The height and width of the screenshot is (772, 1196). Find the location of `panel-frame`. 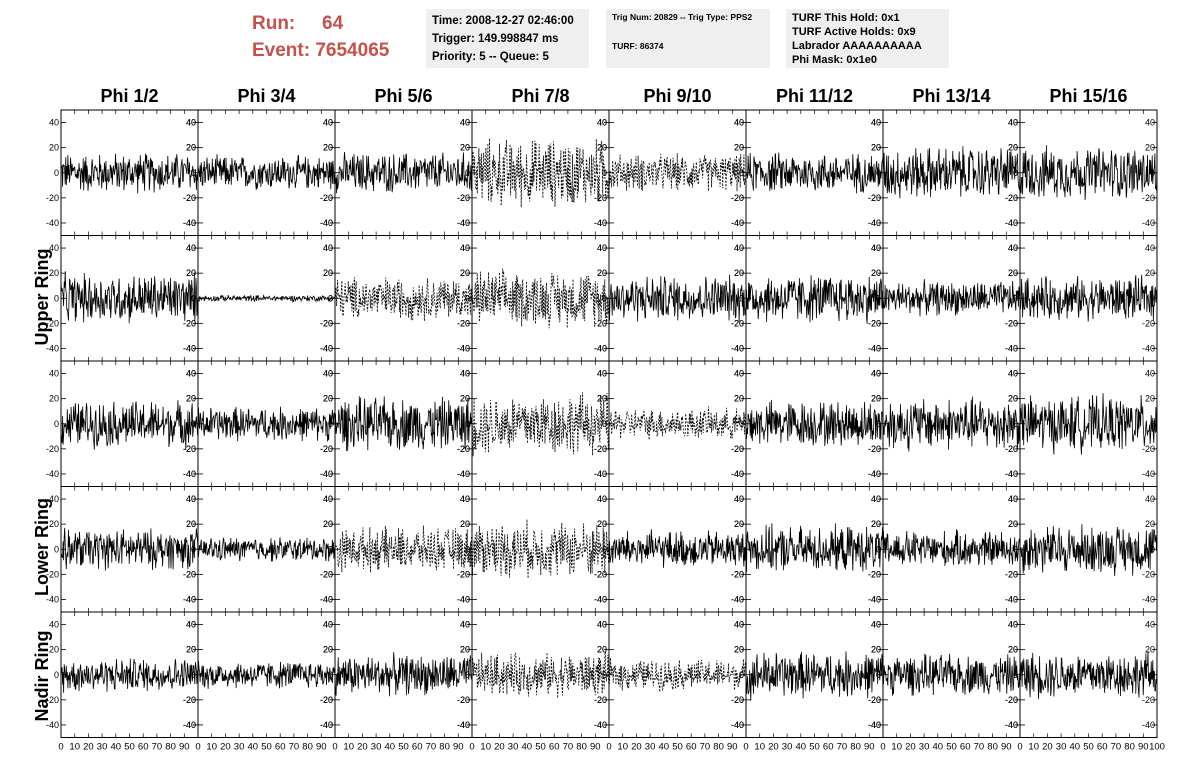

panel-frame is located at coordinates (677, 172).